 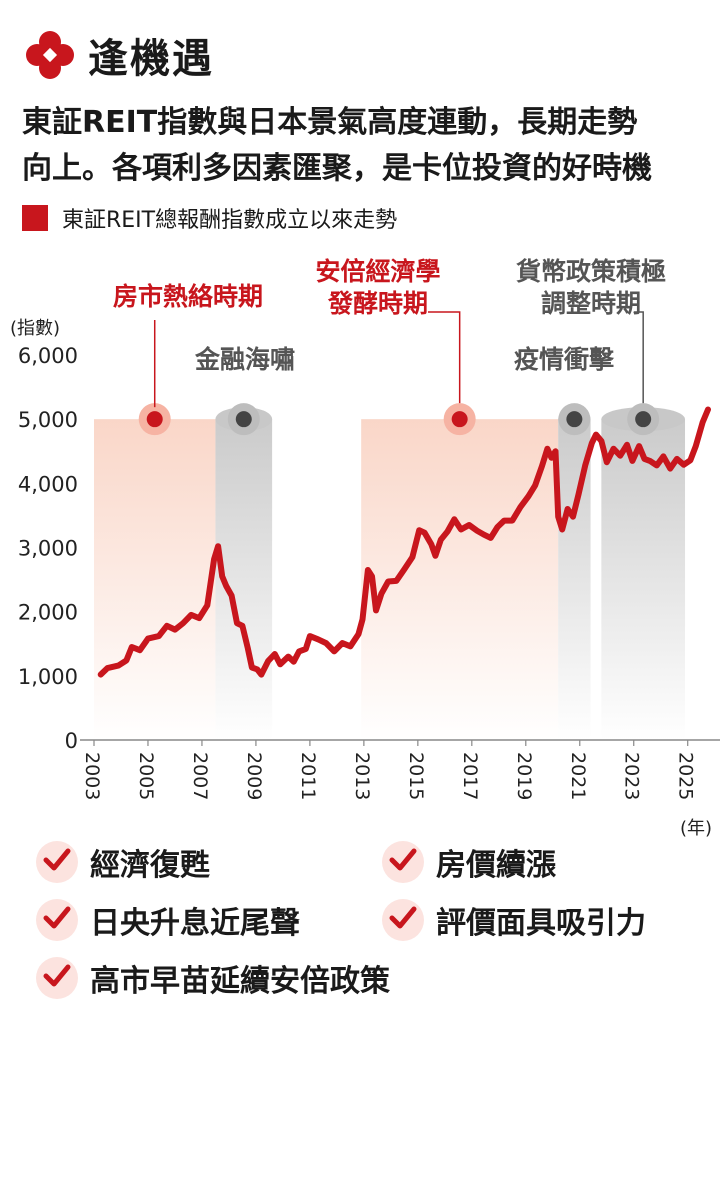 I want to click on y-tick-label: 0, so click(x=71, y=741).